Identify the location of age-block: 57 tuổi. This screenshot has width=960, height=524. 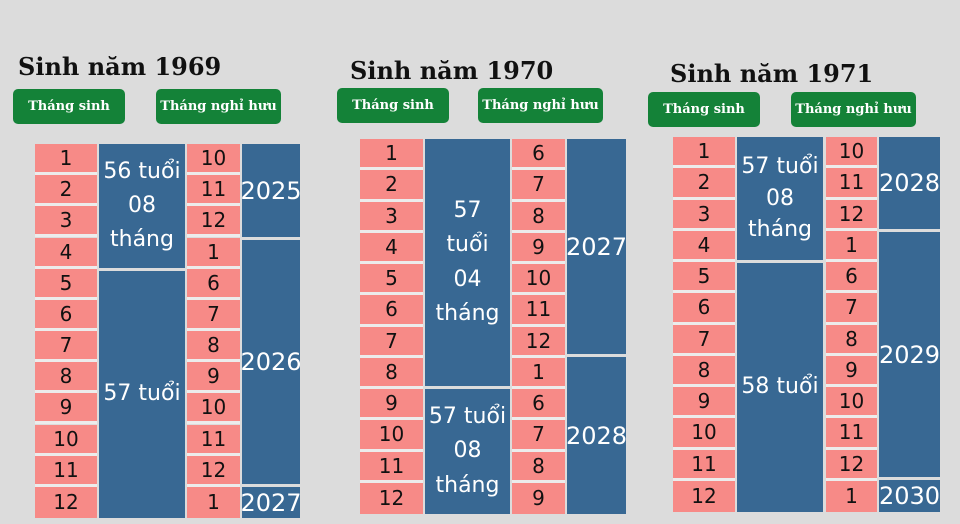
(142, 394).